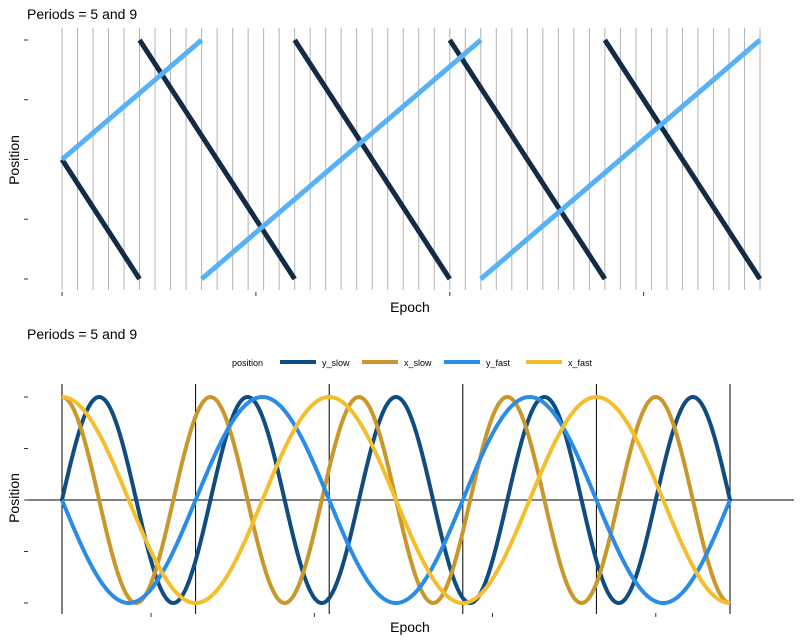 Image resolution: width=800 pixels, height=640 pixels. What do you see at coordinates (580, 363) in the screenshot?
I see `legend-label: x_fast` at bounding box center [580, 363].